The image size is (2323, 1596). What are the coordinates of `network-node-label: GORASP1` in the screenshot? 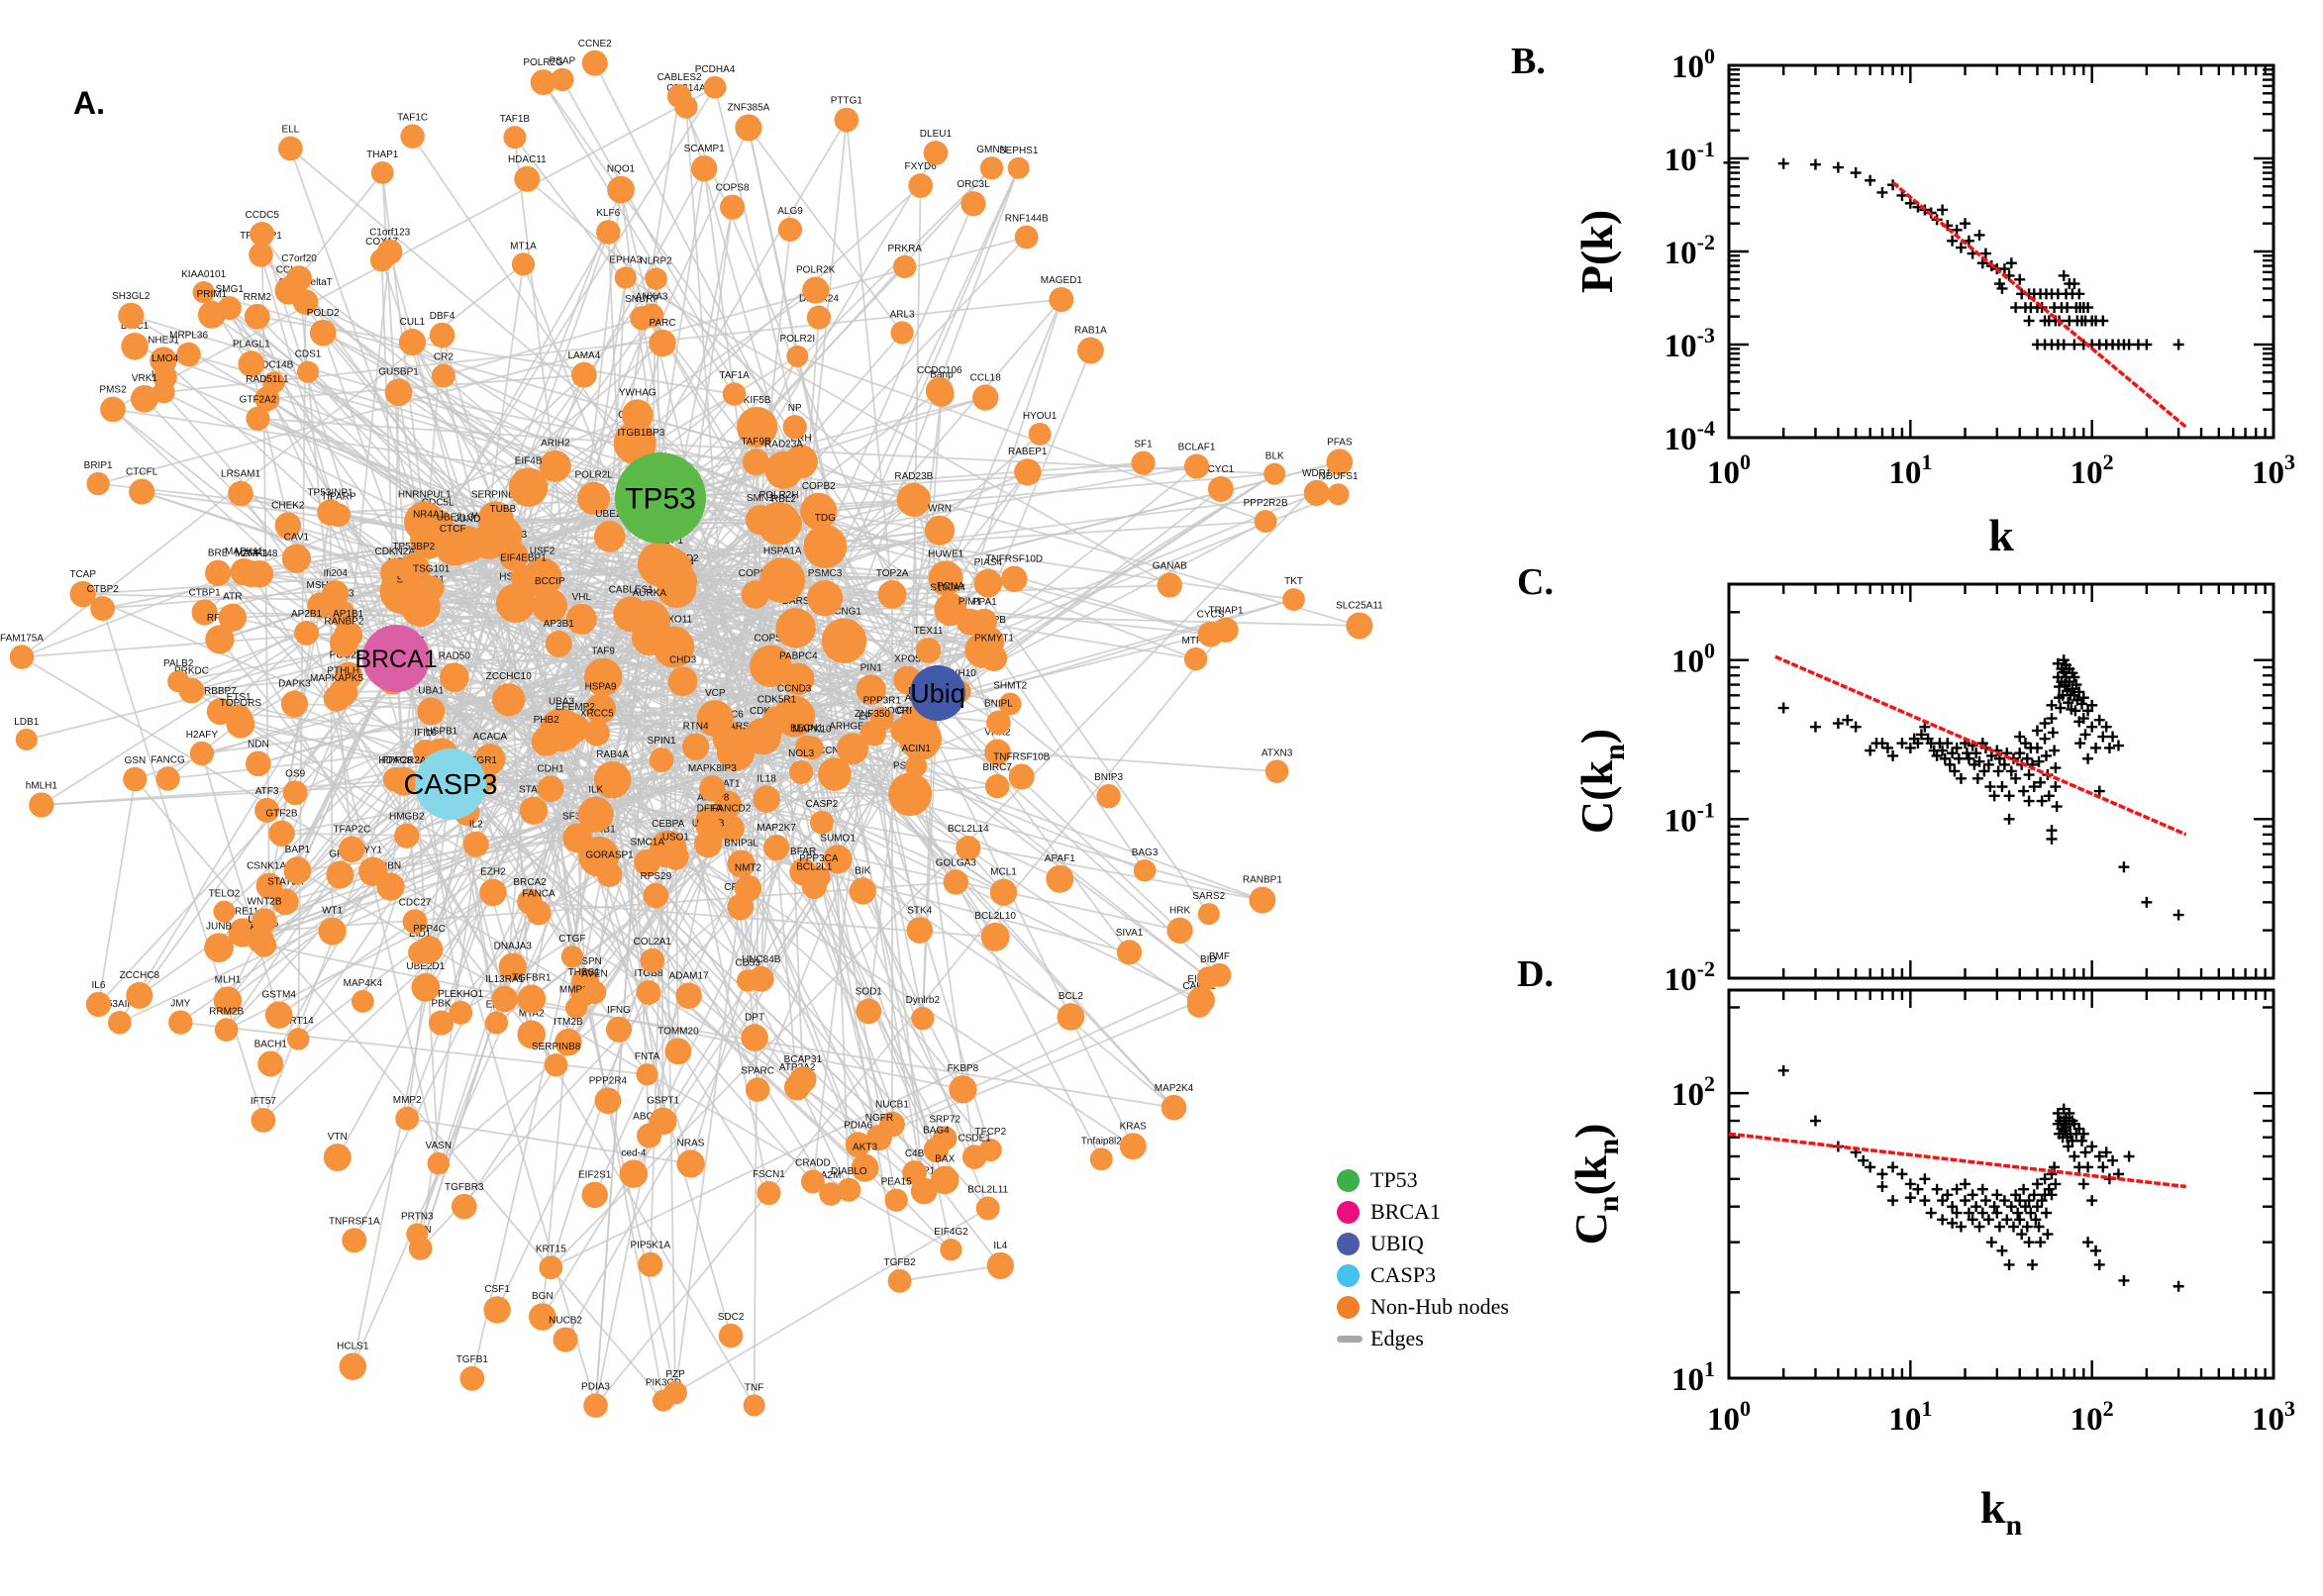 It's located at (609, 854).